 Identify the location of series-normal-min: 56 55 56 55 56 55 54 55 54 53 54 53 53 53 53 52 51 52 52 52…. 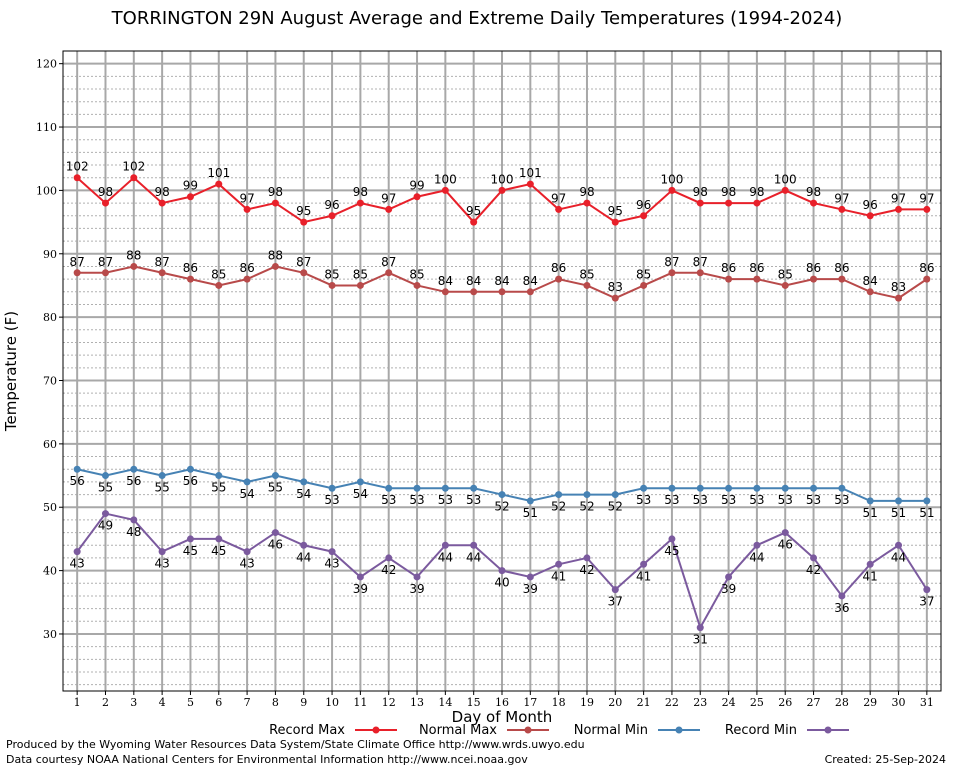
(502, 492).